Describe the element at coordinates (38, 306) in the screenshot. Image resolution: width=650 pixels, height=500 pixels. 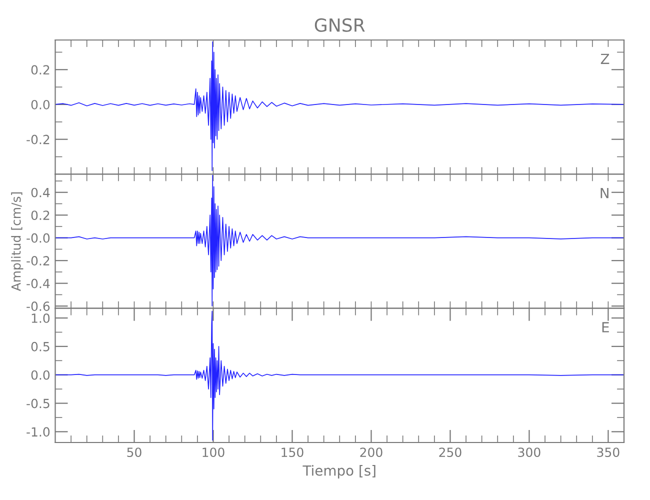
I see `y-tick-label: -0.6` at that location.